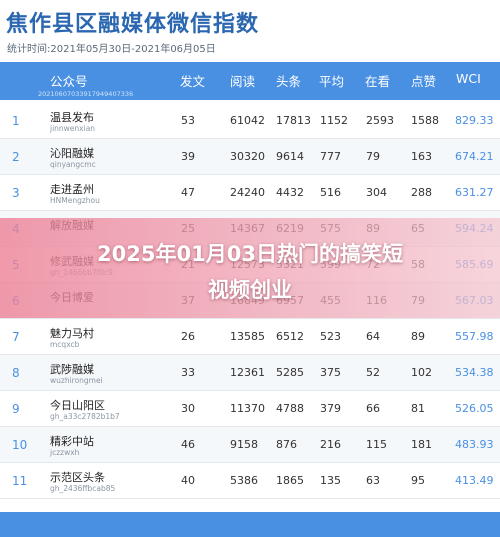 The image size is (500, 537). Describe the element at coordinates (250, 290) in the screenshot. I see `banner-headline-line2: 视频创业` at that location.